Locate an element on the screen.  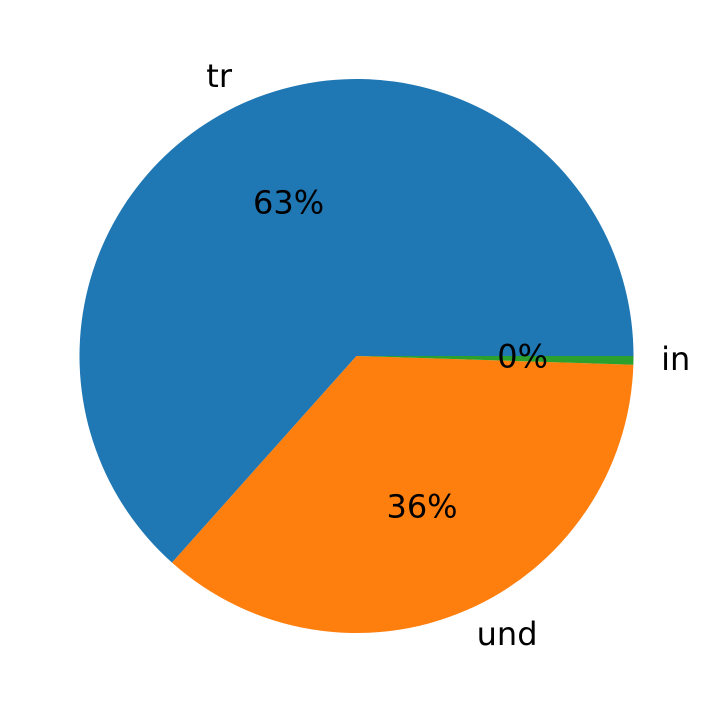
slice-pct-label-und: 36% is located at coordinates (421, 507).